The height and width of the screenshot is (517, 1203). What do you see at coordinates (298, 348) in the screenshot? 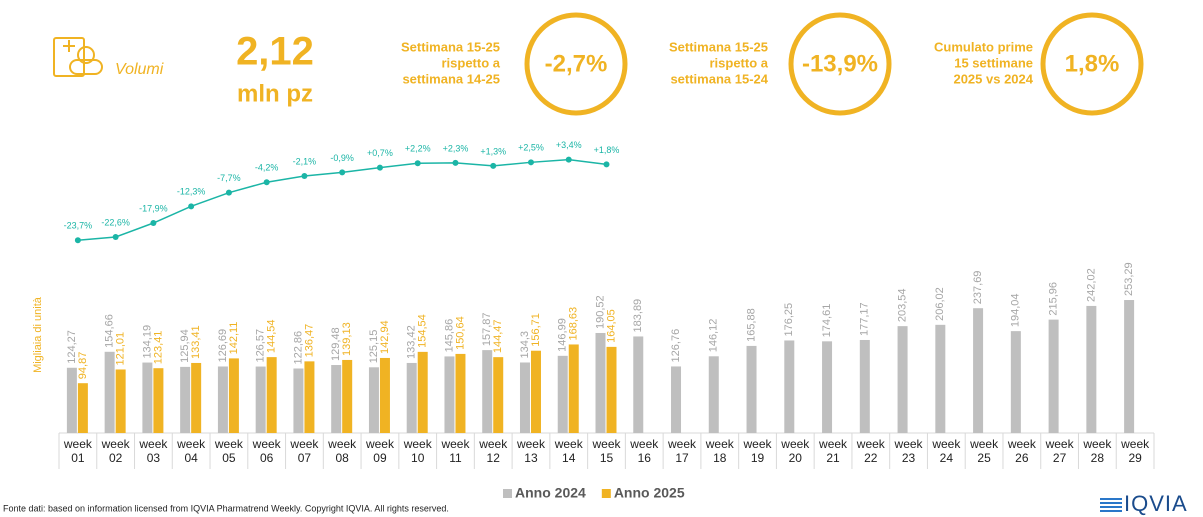
I see `data-label: 122,86` at bounding box center [298, 348].